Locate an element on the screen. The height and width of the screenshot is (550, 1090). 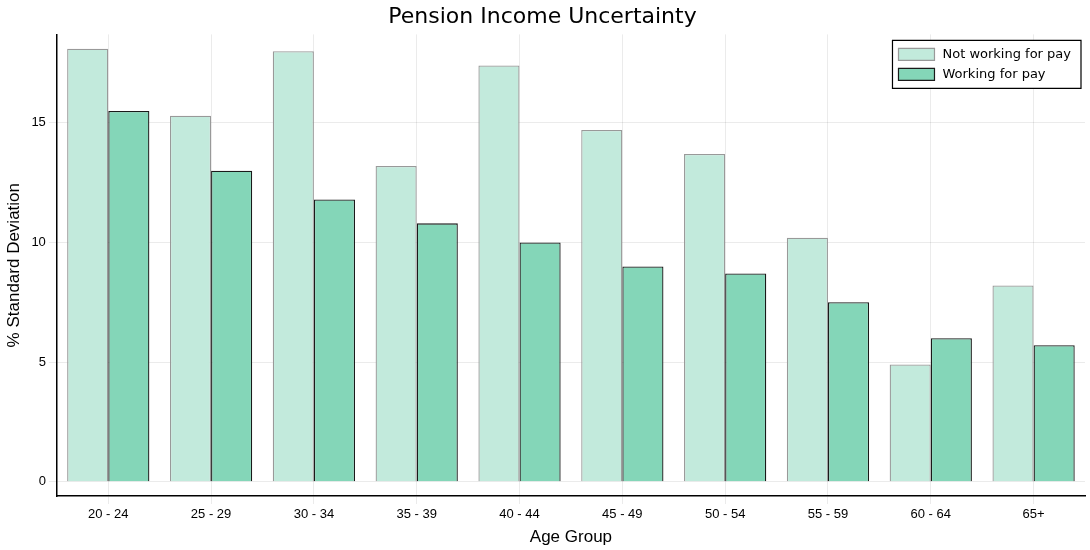
x-tick-label: 45 - 49 is located at coordinates (622, 514).